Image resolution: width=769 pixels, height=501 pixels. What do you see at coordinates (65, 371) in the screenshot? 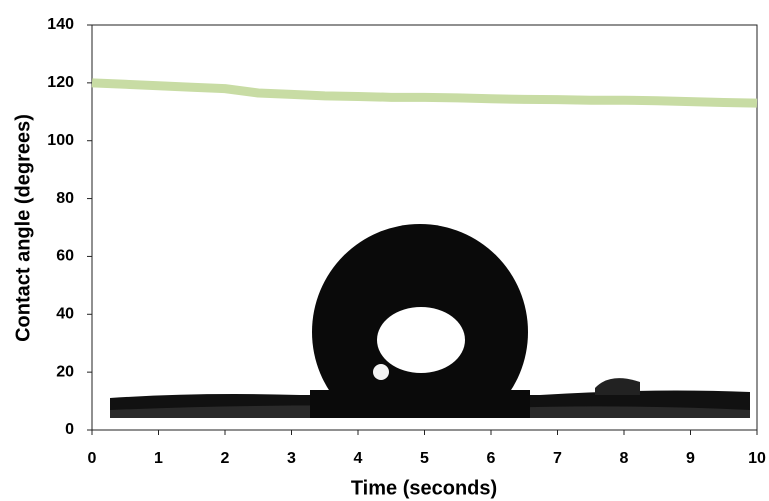
I see `y-tick-label: 20` at bounding box center [65, 371].